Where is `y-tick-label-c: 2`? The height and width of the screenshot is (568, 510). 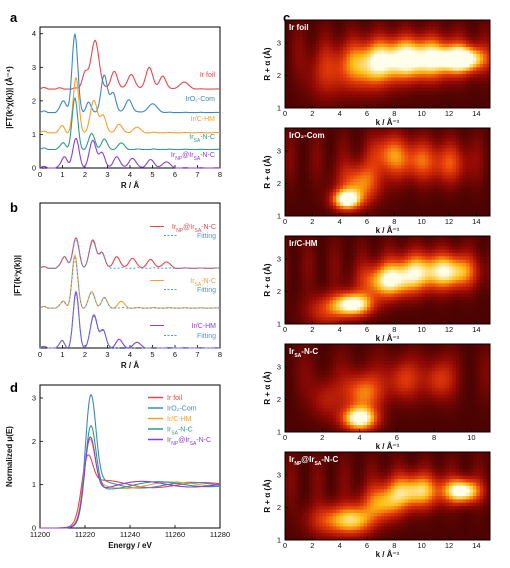 y-tick-label-c: 2 is located at coordinates (279, 183).